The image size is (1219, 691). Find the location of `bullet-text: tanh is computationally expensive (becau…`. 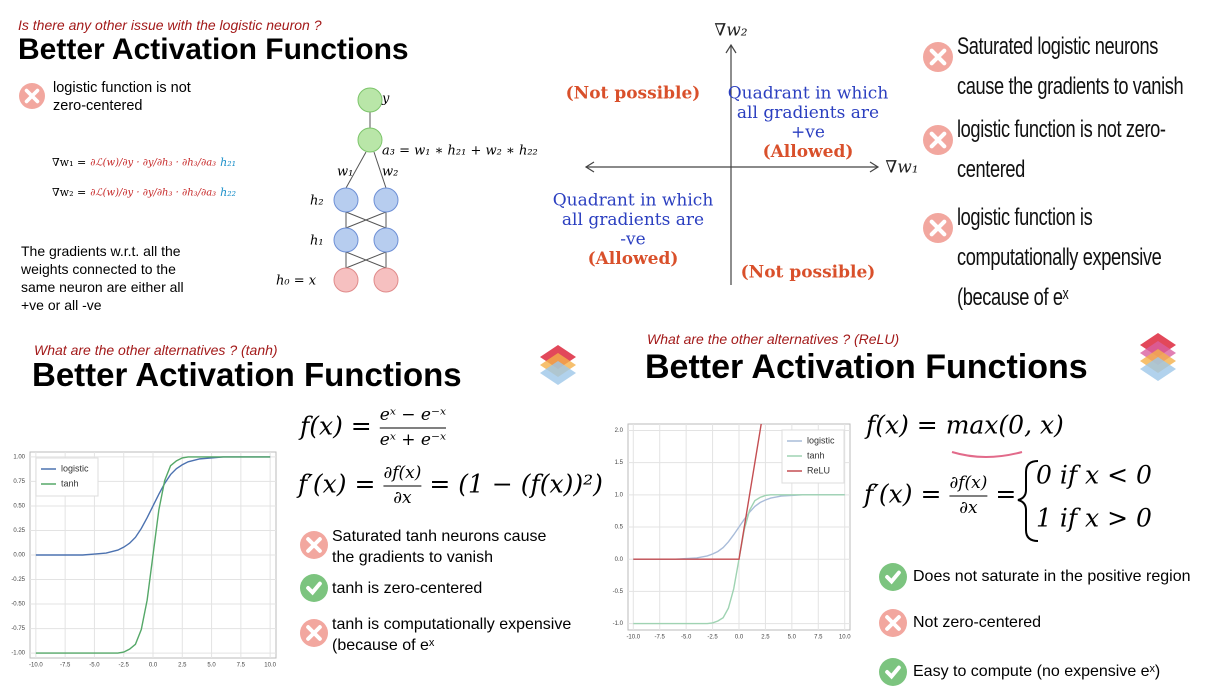

bullet-text: tanh is computationally expensive (becau… is located at coordinates (452, 635).